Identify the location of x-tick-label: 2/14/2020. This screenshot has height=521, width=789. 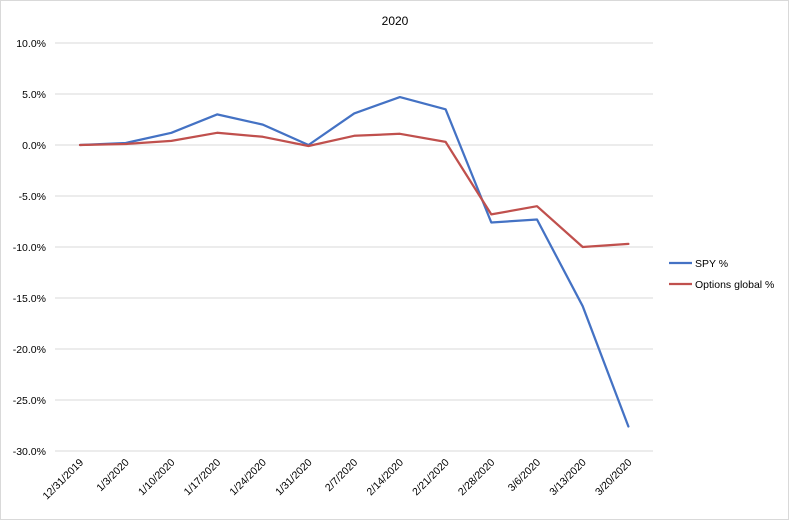
(386, 478).